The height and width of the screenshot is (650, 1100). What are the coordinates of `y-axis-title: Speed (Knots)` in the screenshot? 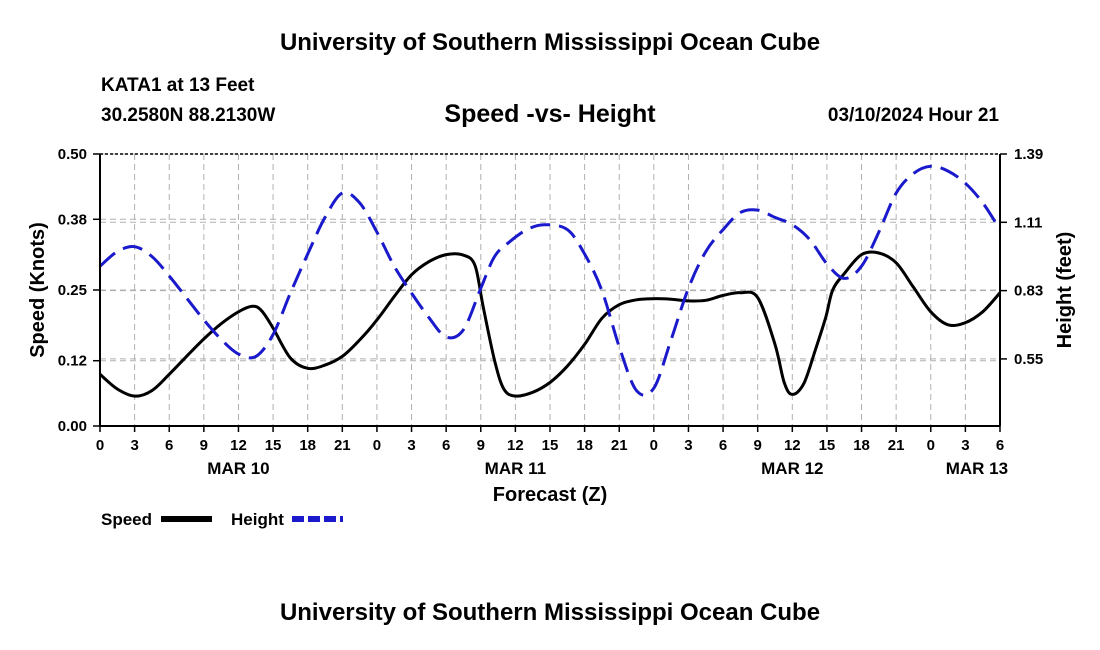 It's located at (38, 290).